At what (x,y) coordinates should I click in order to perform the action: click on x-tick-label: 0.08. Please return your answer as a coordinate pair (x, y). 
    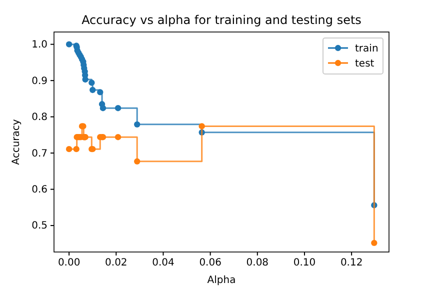
    Looking at the image, I should click on (257, 263).